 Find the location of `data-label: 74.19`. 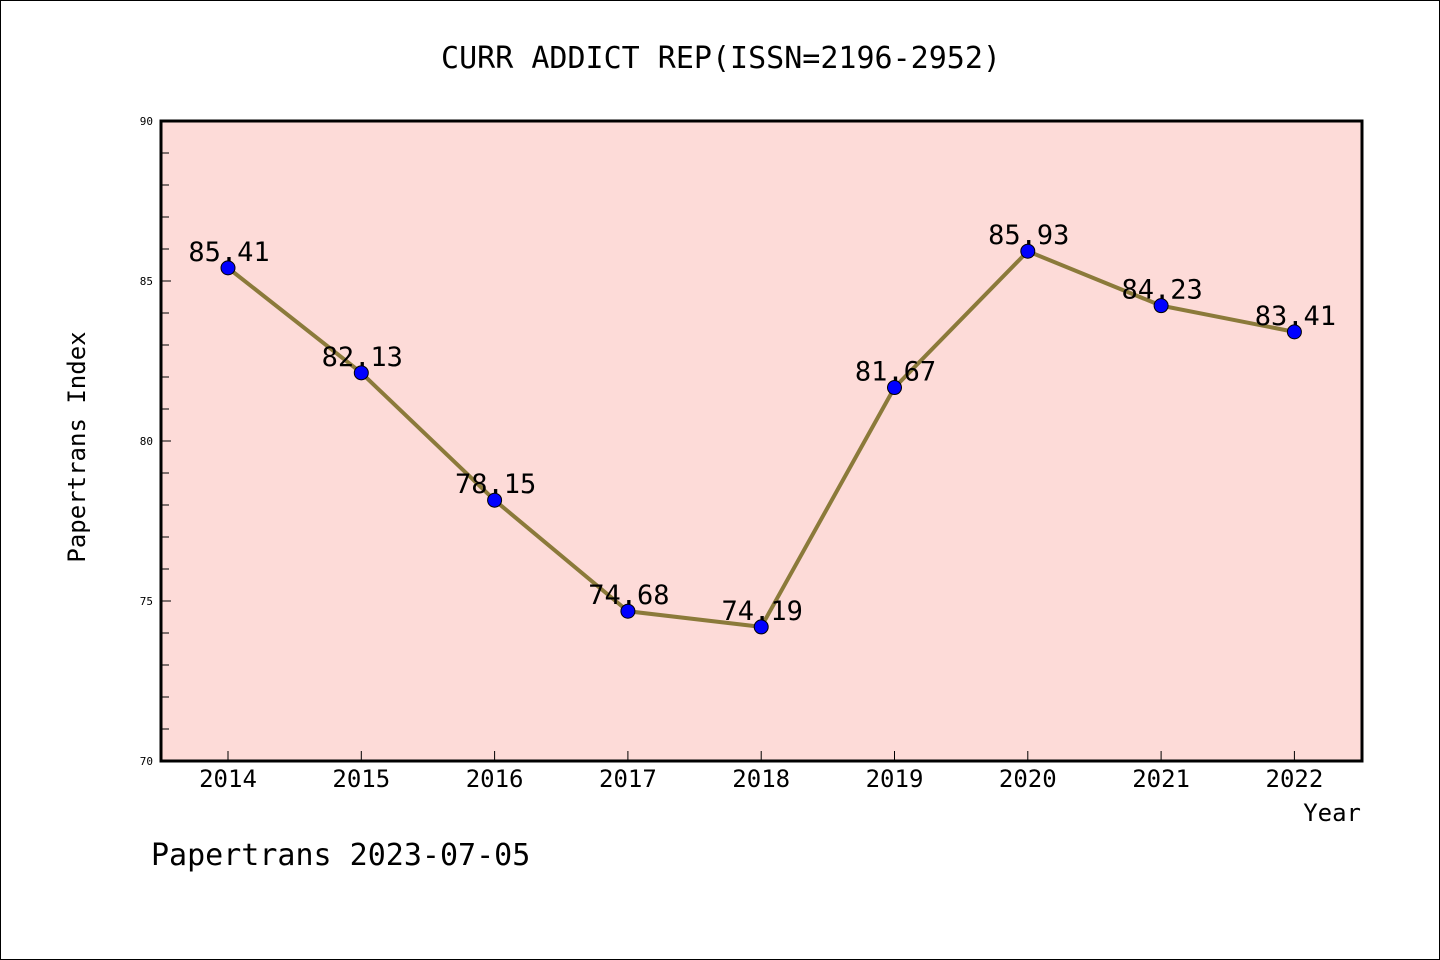

data-label: 74.19 is located at coordinates (762, 611).